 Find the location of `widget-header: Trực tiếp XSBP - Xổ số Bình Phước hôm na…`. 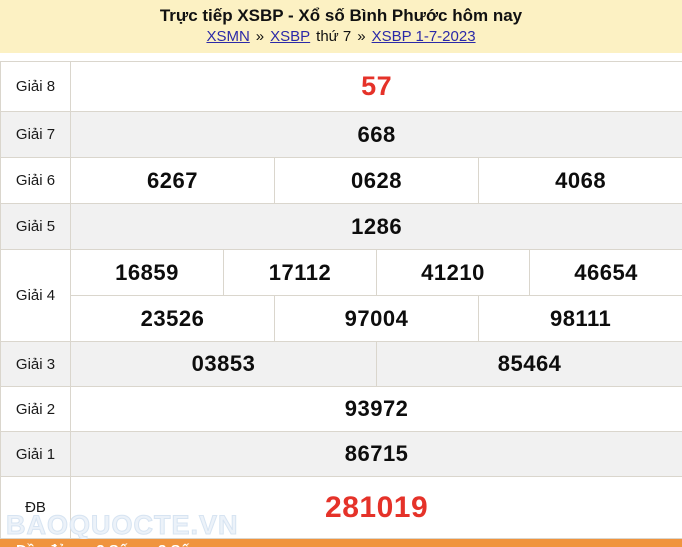

widget-header: Trực tiếp XSBP - Xổ số Bình Phước hôm na… is located at coordinates (341, 26).